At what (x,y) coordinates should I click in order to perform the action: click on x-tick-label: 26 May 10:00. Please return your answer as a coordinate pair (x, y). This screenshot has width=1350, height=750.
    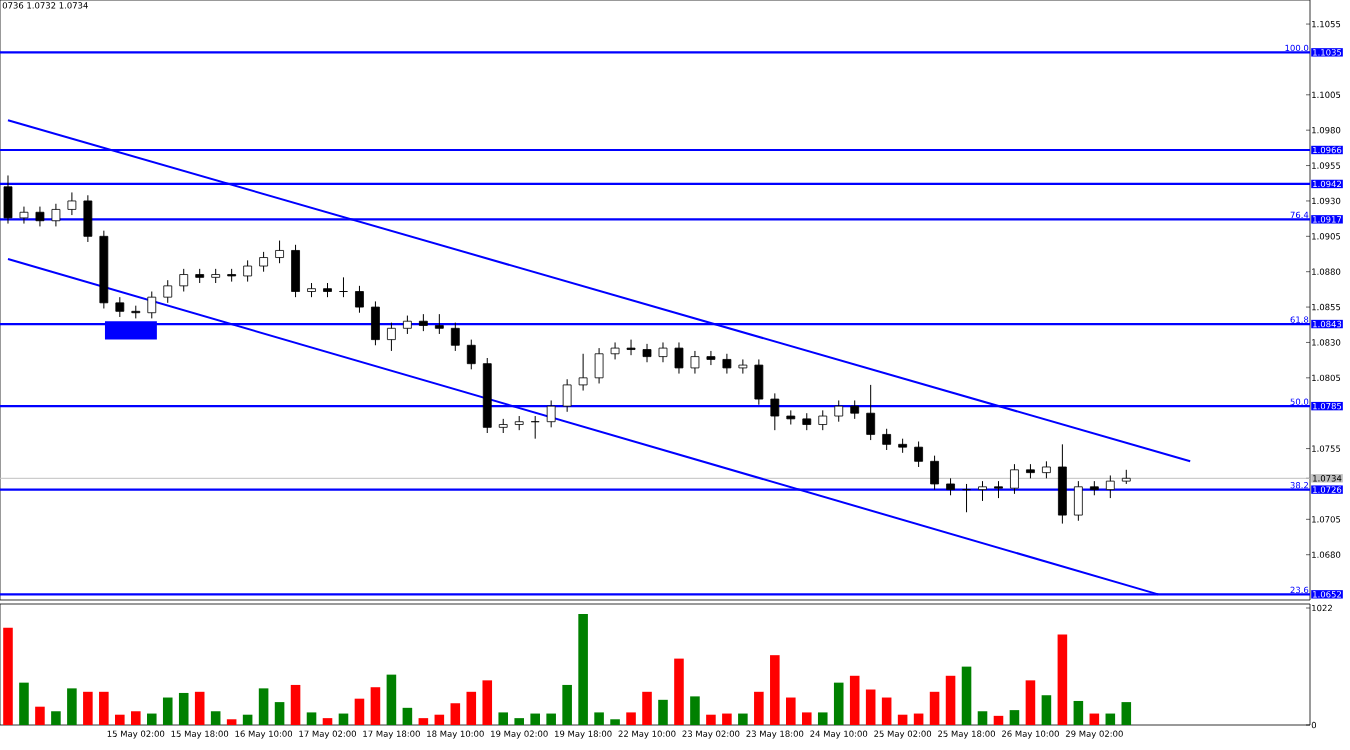
    Looking at the image, I should click on (1030, 734).